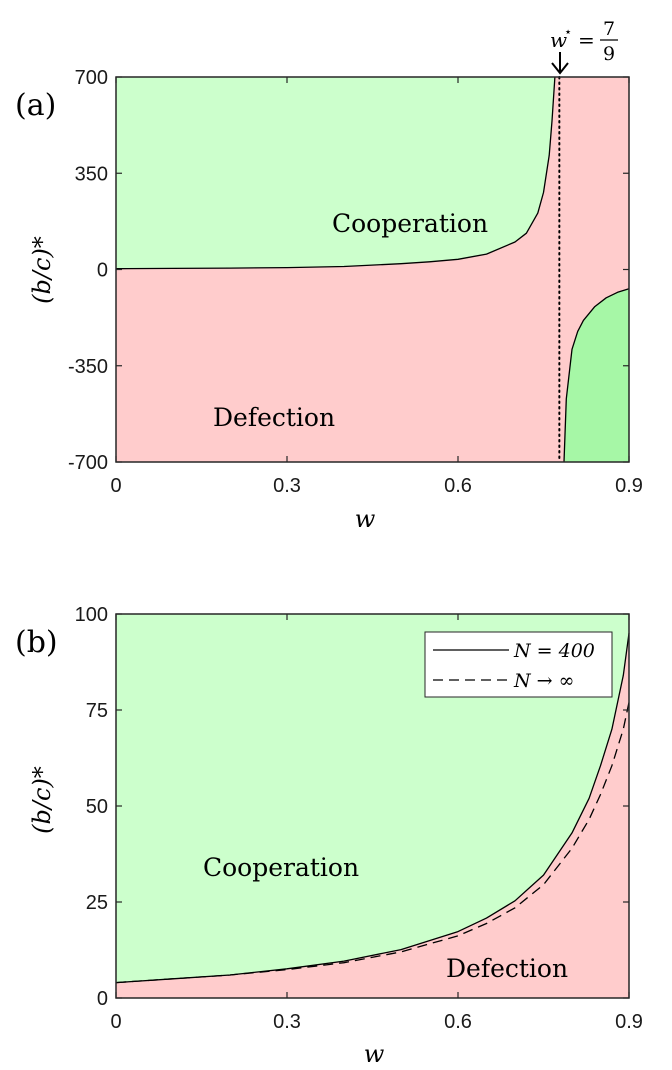 This screenshot has width=672, height=1070. What do you see at coordinates (410, 223) in the screenshot?
I see `panel-a-annotation-cooperation: Cooperation` at bounding box center [410, 223].